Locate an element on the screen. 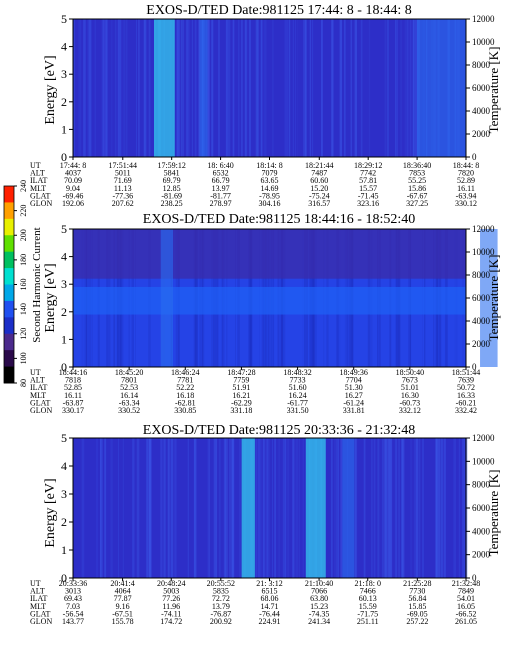 Image resolution: width=505 pixels, height=649 pixels. r-tick-label: 0 is located at coordinates (474, 367).